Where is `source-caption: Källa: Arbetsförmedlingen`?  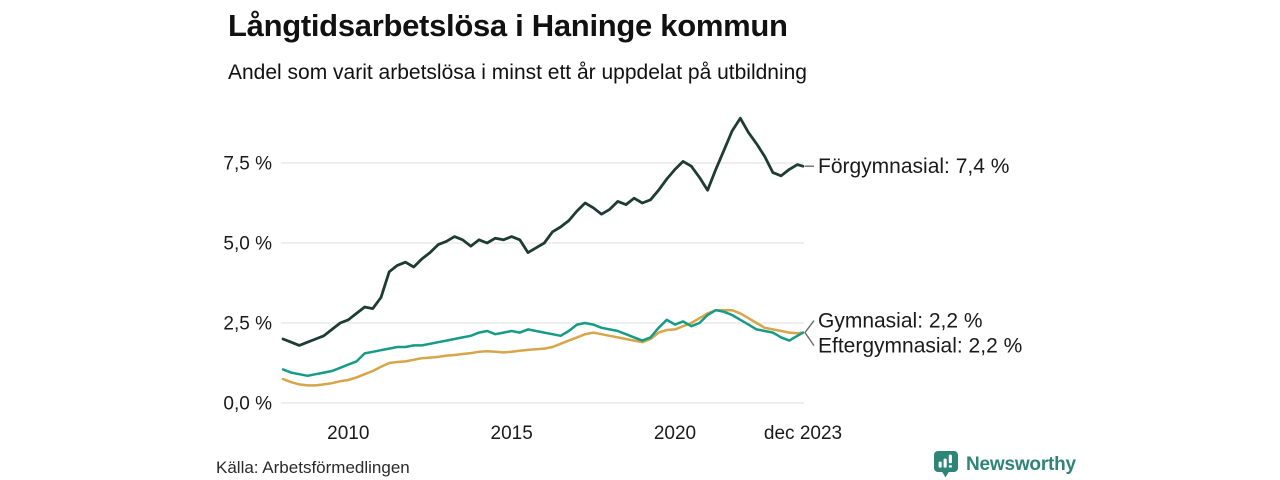 source-caption: Källa: Arbetsförmedlingen is located at coordinates (313, 467).